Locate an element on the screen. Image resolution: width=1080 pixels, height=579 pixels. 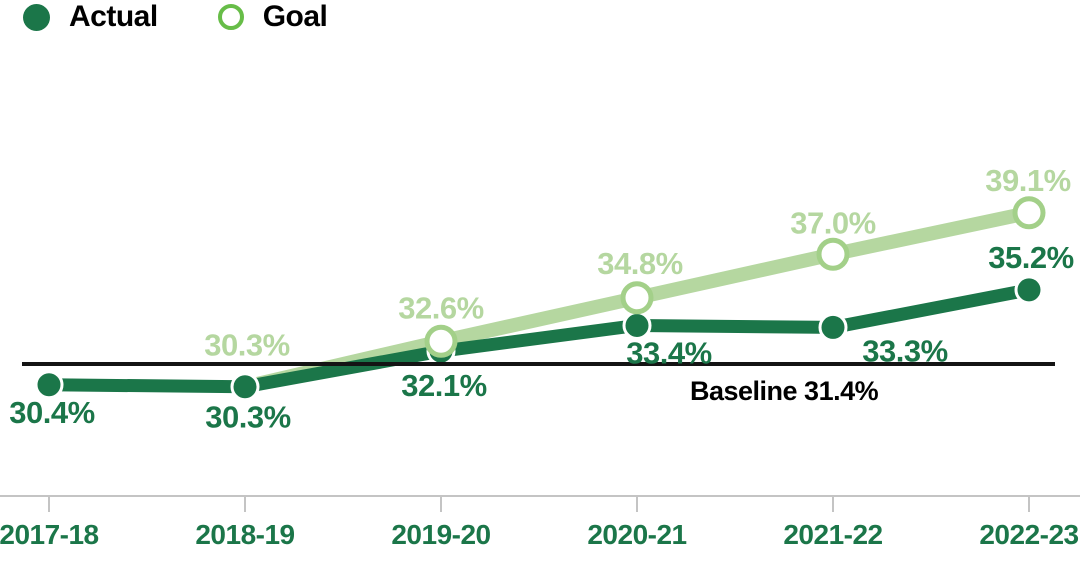
legend-item-actual: Actual is located at coordinates (90, 17).